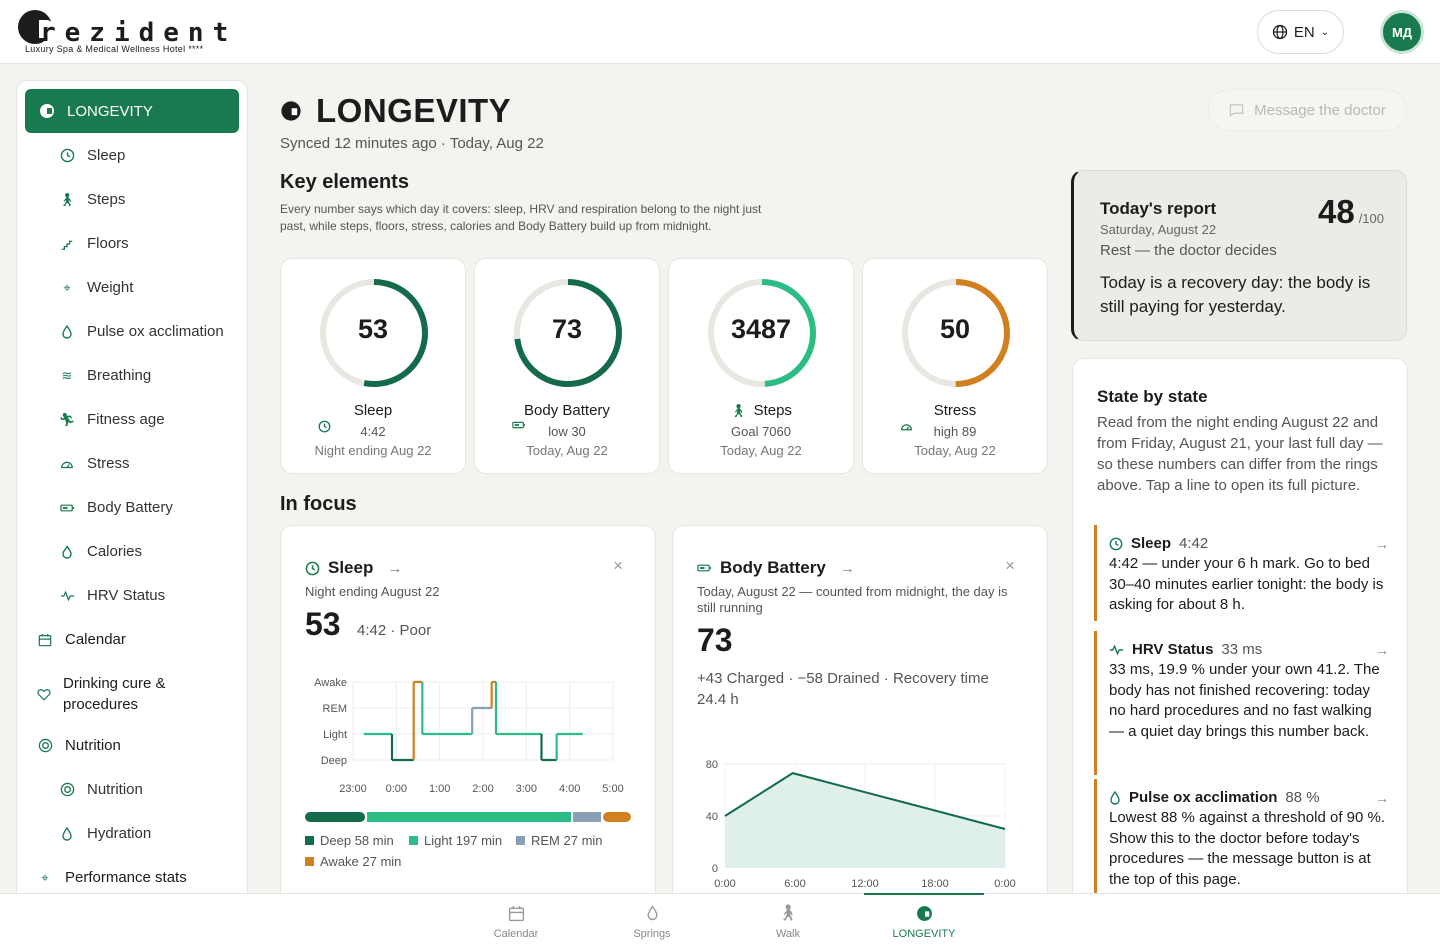 The height and width of the screenshot is (950, 1440). What do you see at coordinates (115, 789) in the screenshot?
I see `sidebar-item-label: Nutrition` at bounding box center [115, 789].